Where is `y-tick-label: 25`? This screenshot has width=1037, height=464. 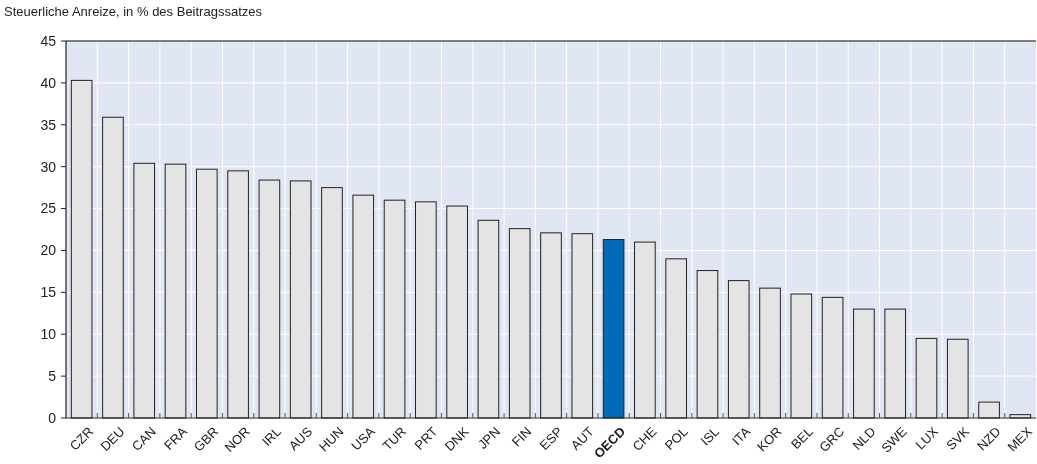 y-tick-label: 25 is located at coordinates (48, 208).